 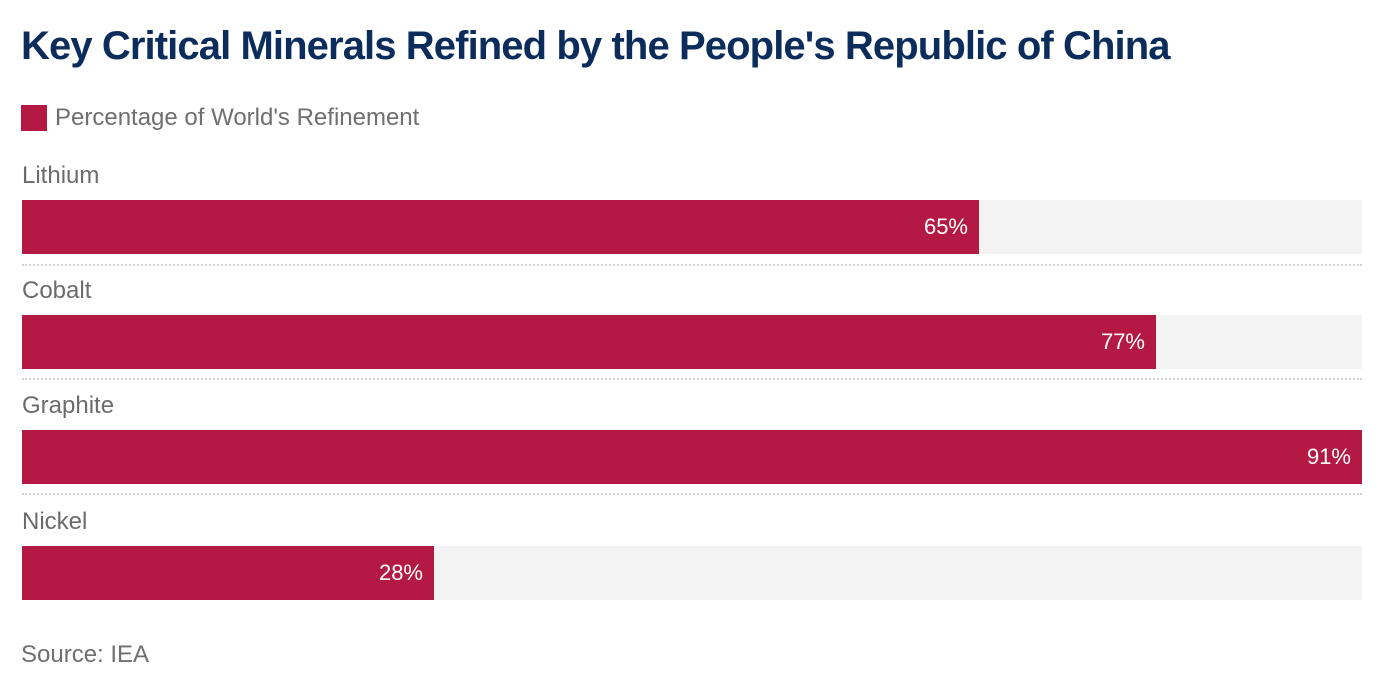 I want to click on category-label-nickel: Nickel, so click(x=55, y=521).